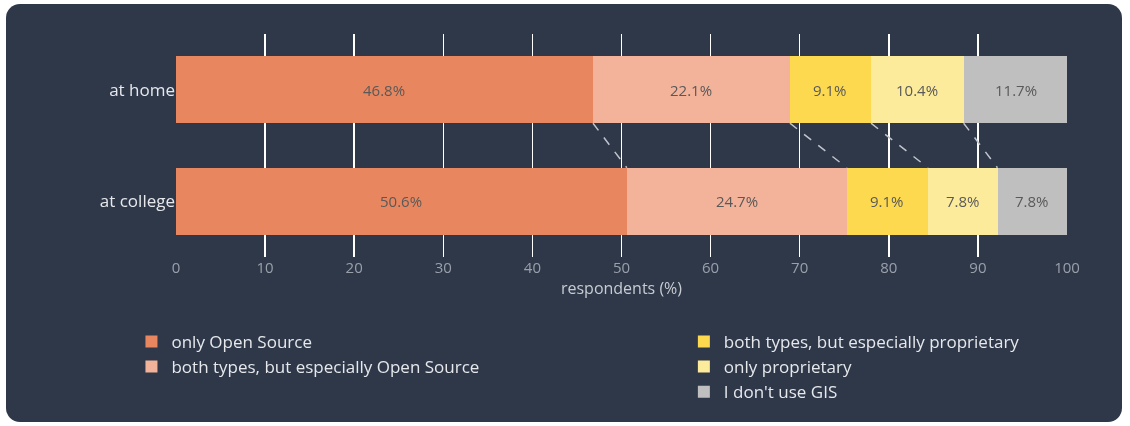 The width and height of the screenshot is (1130, 426). Describe the element at coordinates (142, 89) in the screenshot. I see `y-tick-label: at home` at that location.